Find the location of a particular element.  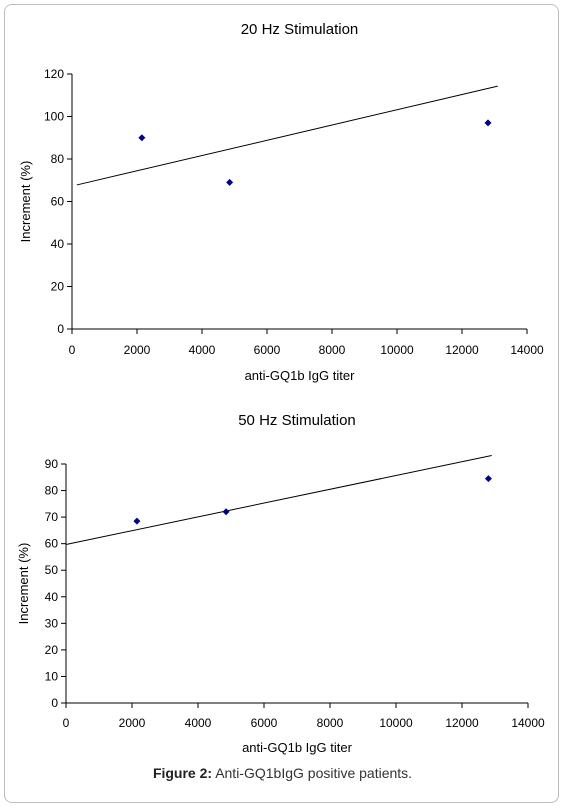

y-tick-label: 50 is located at coordinates (52, 570).